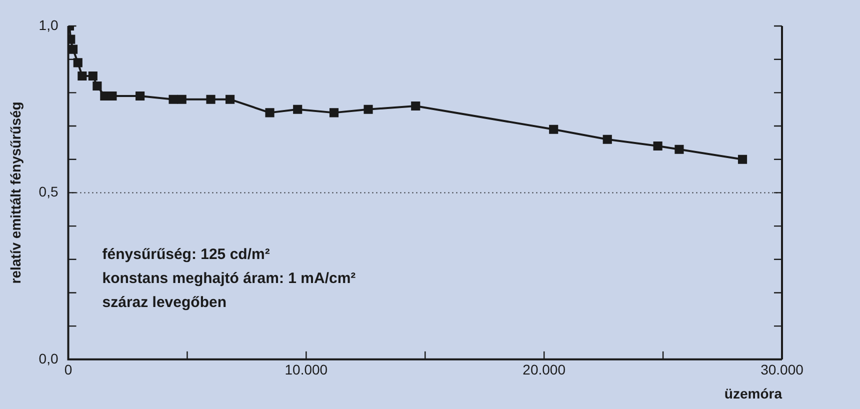 The width and height of the screenshot is (860, 409). What do you see at coordinates (544, 370) in the screenshot?
I see `x-tick-label: 20.000` at bounding box center [544, 370].